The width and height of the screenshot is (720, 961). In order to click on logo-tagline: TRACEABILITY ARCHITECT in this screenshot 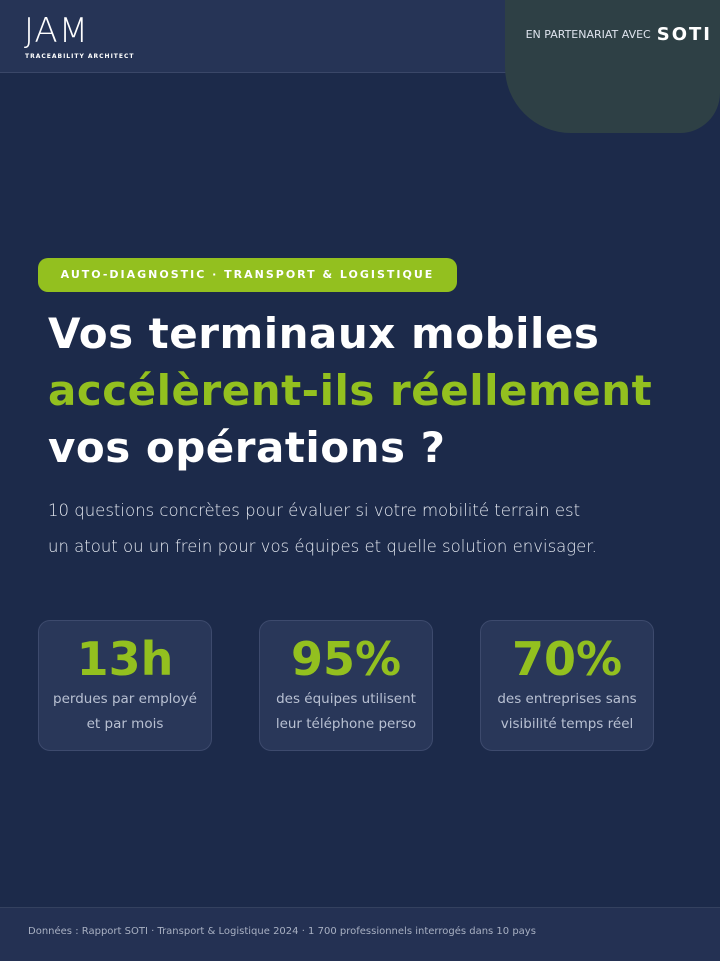, I will do `click(80, 56)`.